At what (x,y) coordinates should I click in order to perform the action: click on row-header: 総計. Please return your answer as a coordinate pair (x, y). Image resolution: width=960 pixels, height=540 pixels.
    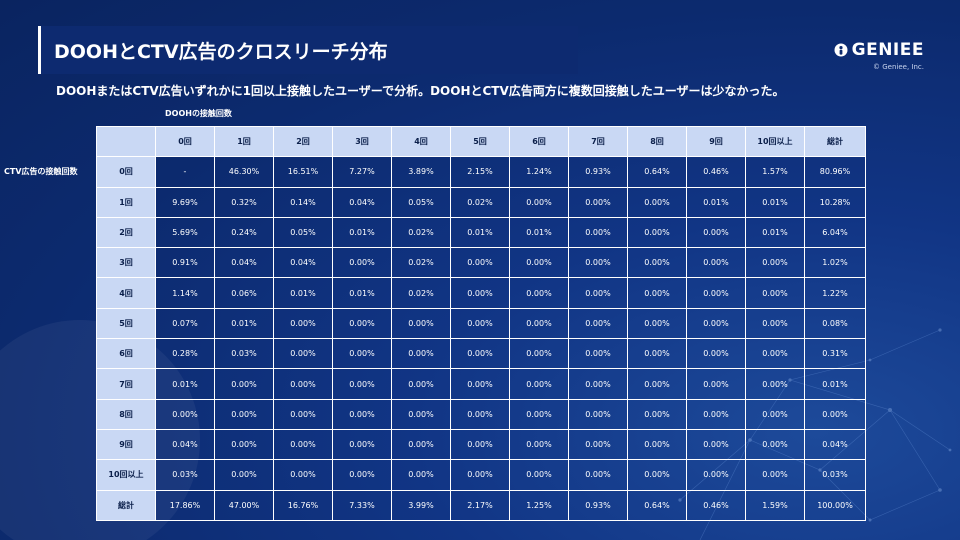
    Looking at the image, I should click on (126, 505).